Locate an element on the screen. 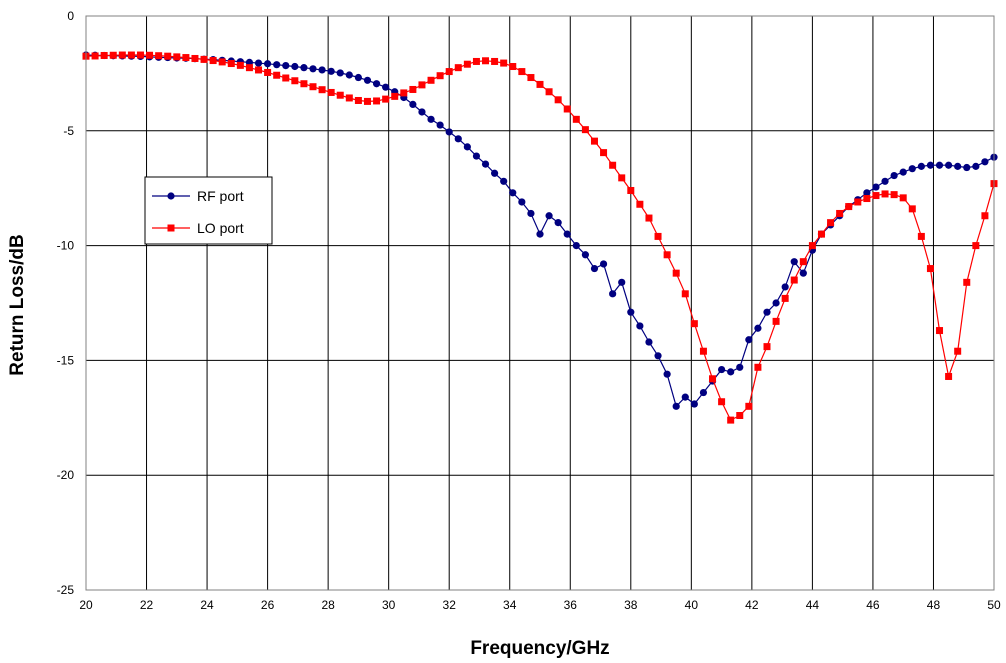 The width and height of the screenshot is (1006, 663). x-tick-label: 34 is located at coordinates (510, 605).